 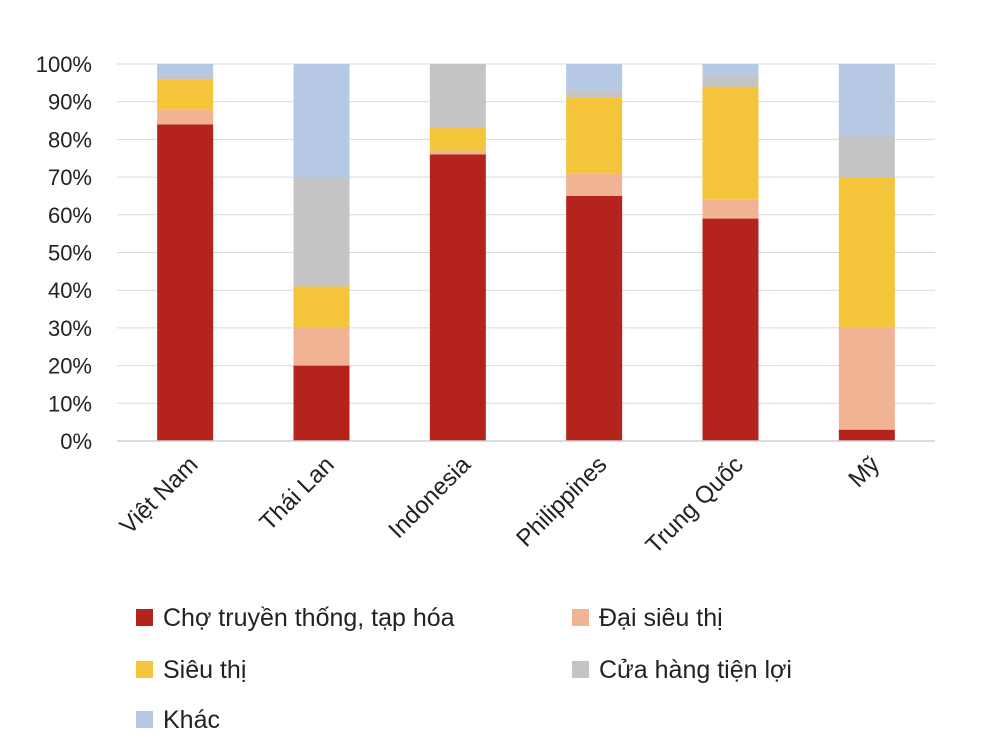 What do you see at coordinates (309, 618) in the screenshot?
I see `legend-label: Chợ truyền thống, tạp hóa` at bounding box center [309, 618].